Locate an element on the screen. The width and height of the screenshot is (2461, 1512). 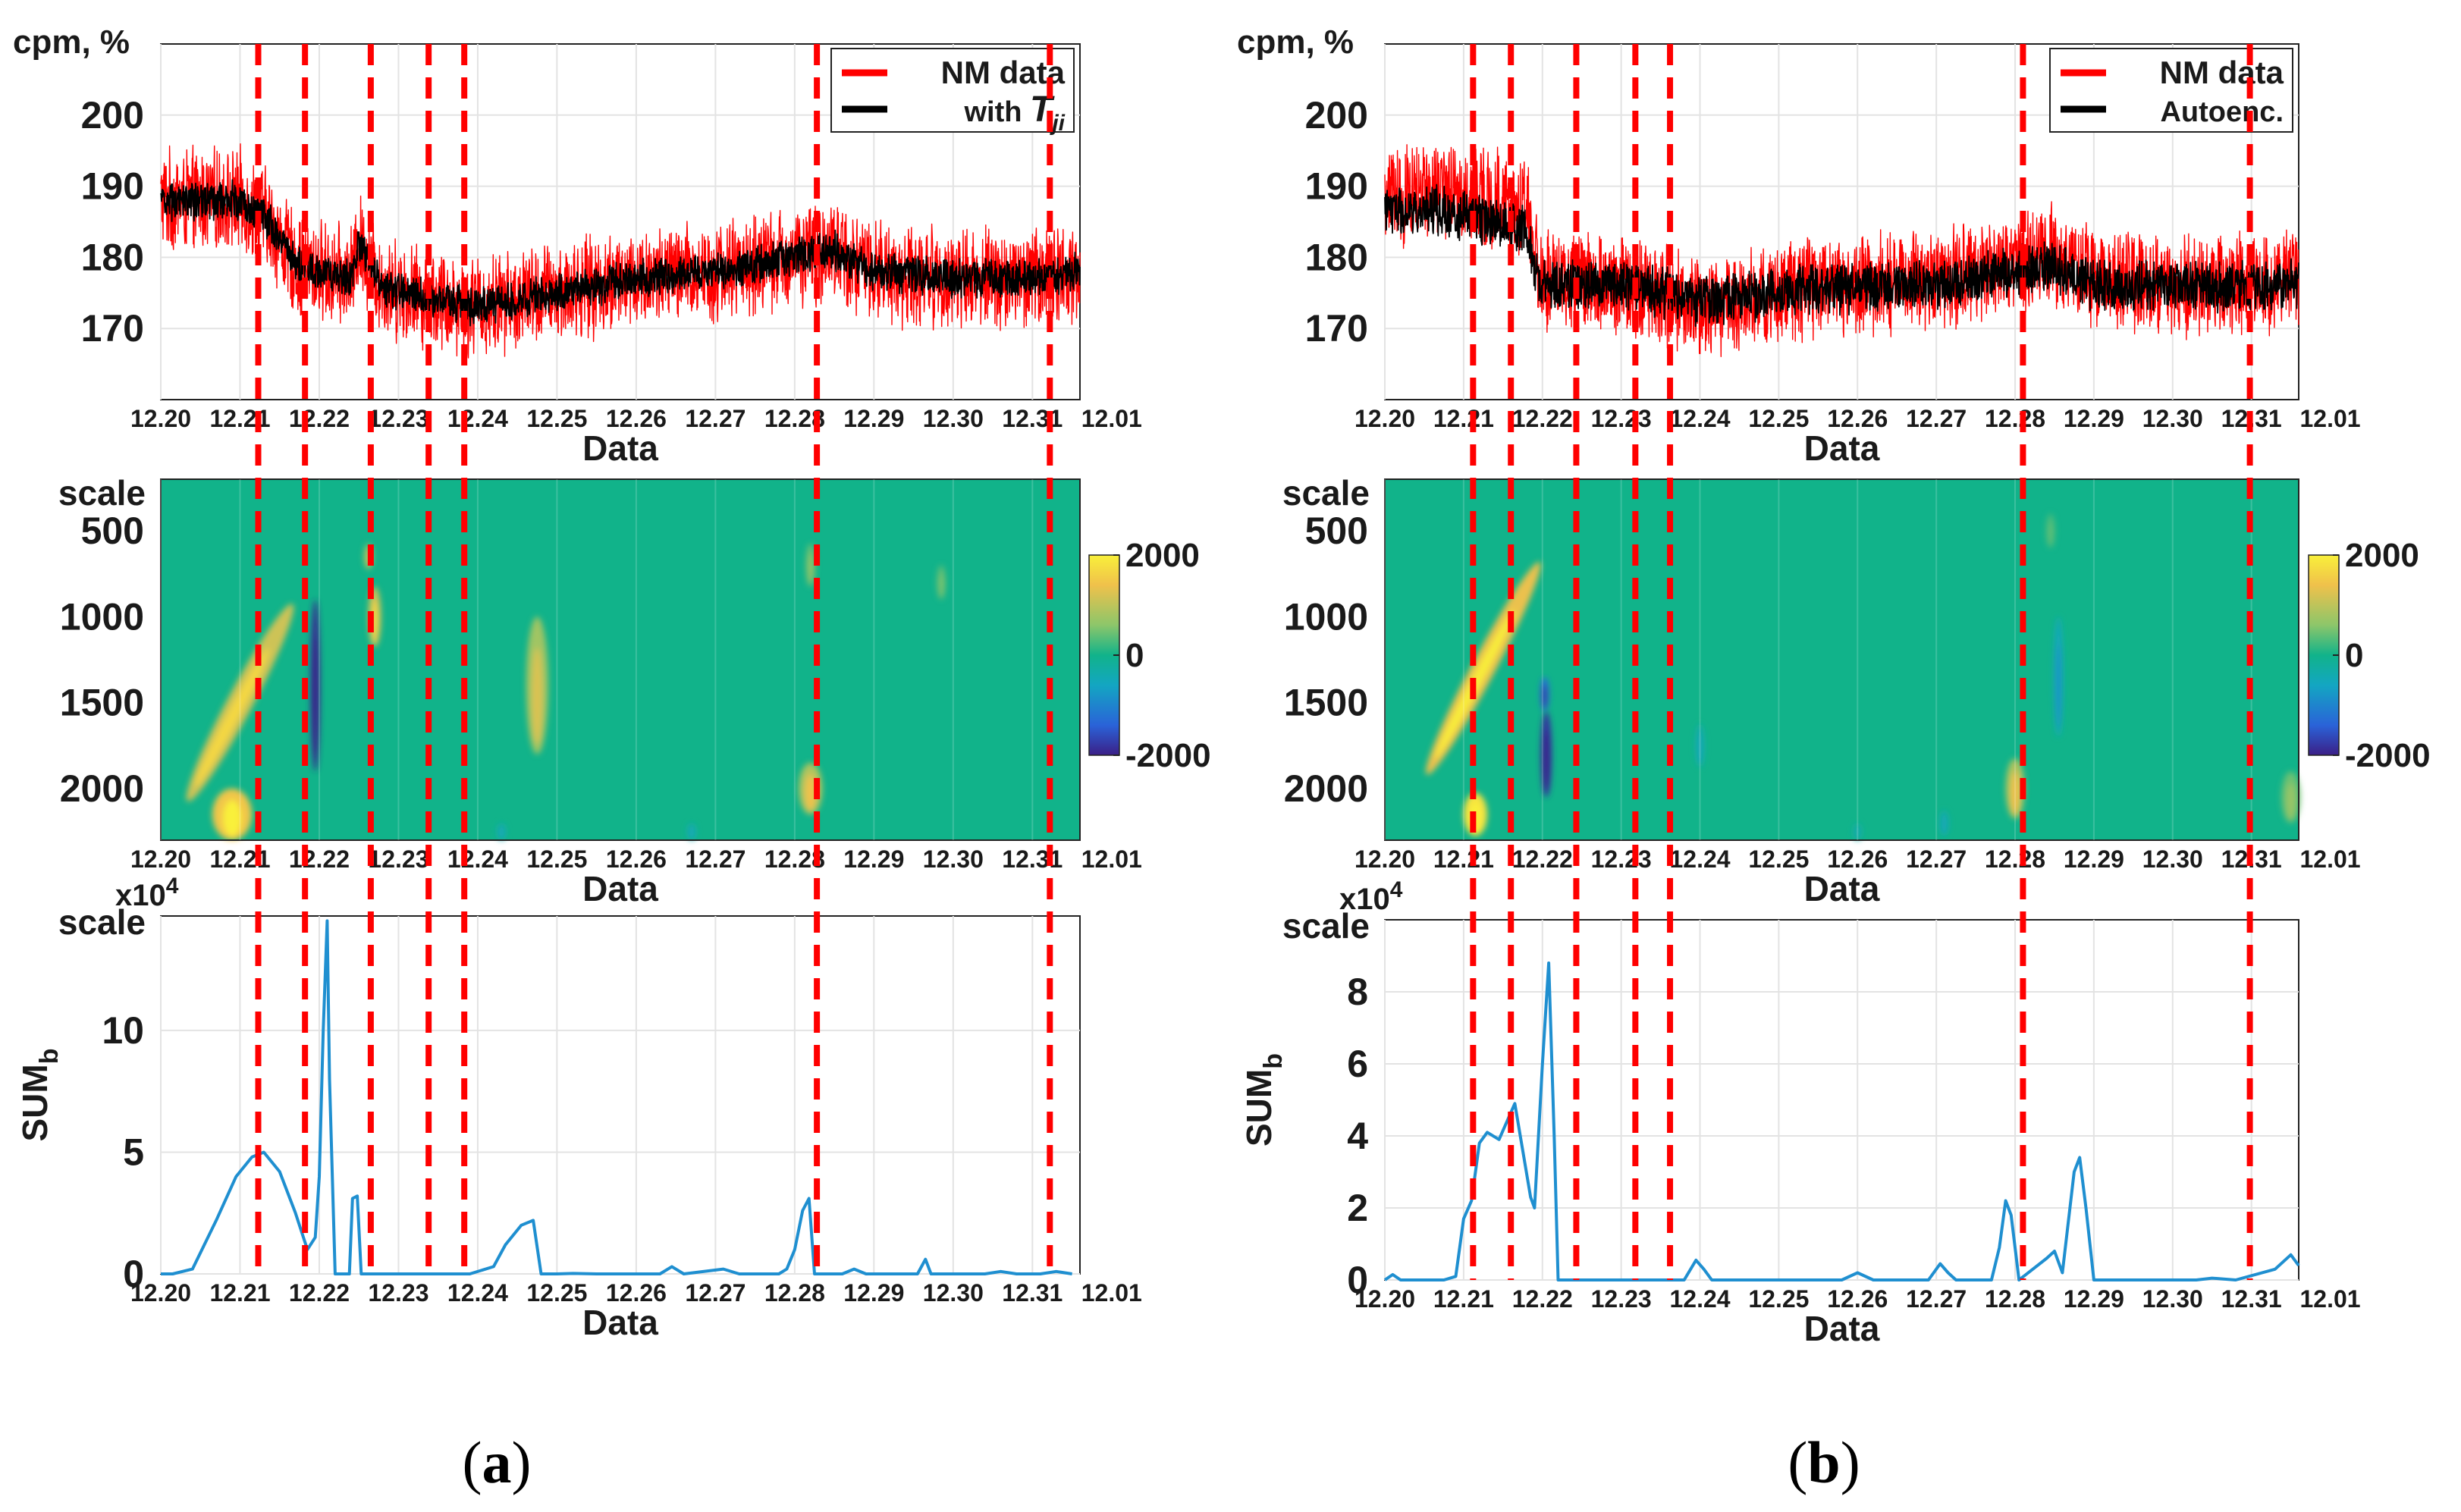
heatmap-background is located at coordinates (1841, 659).